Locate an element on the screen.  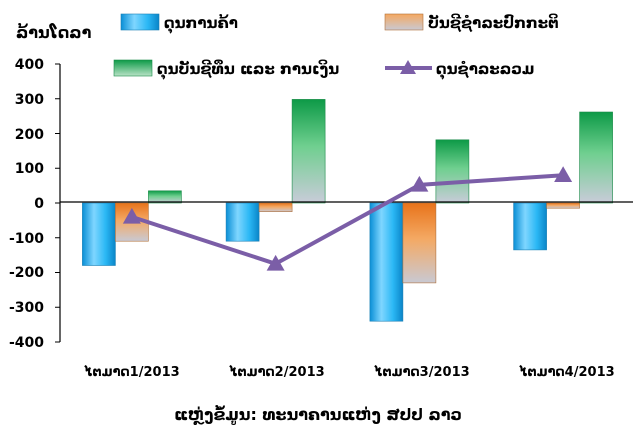
unit-label: ລ້ານໂດລາ is located at coordinates (54, 32).